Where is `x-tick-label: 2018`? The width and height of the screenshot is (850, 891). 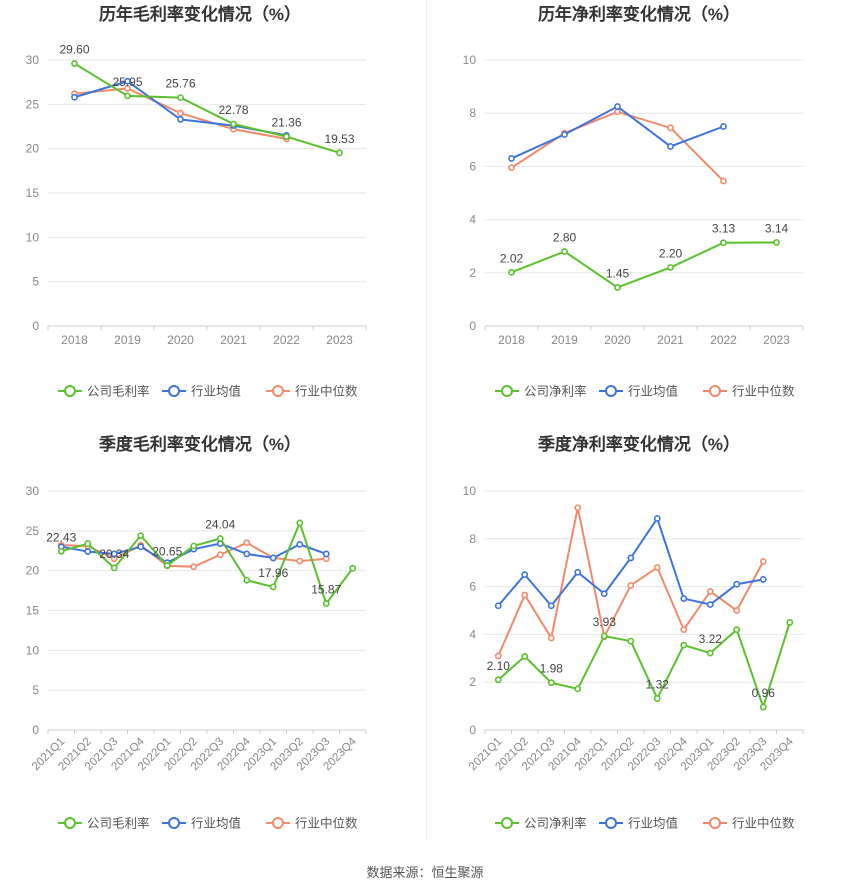
x-tick-label: 2018 is located at coordinates (511, 340).